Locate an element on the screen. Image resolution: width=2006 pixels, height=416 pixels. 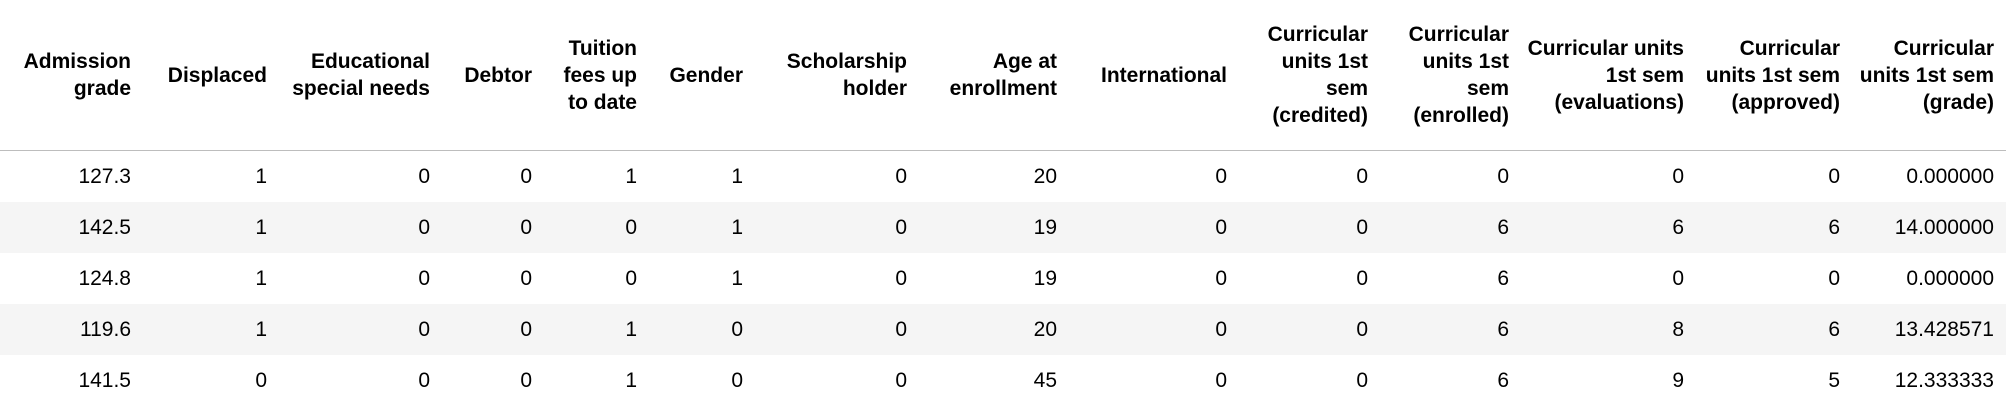
column-header: Curricular units 1st sem (approved) is located at coordinates (1774, 75).